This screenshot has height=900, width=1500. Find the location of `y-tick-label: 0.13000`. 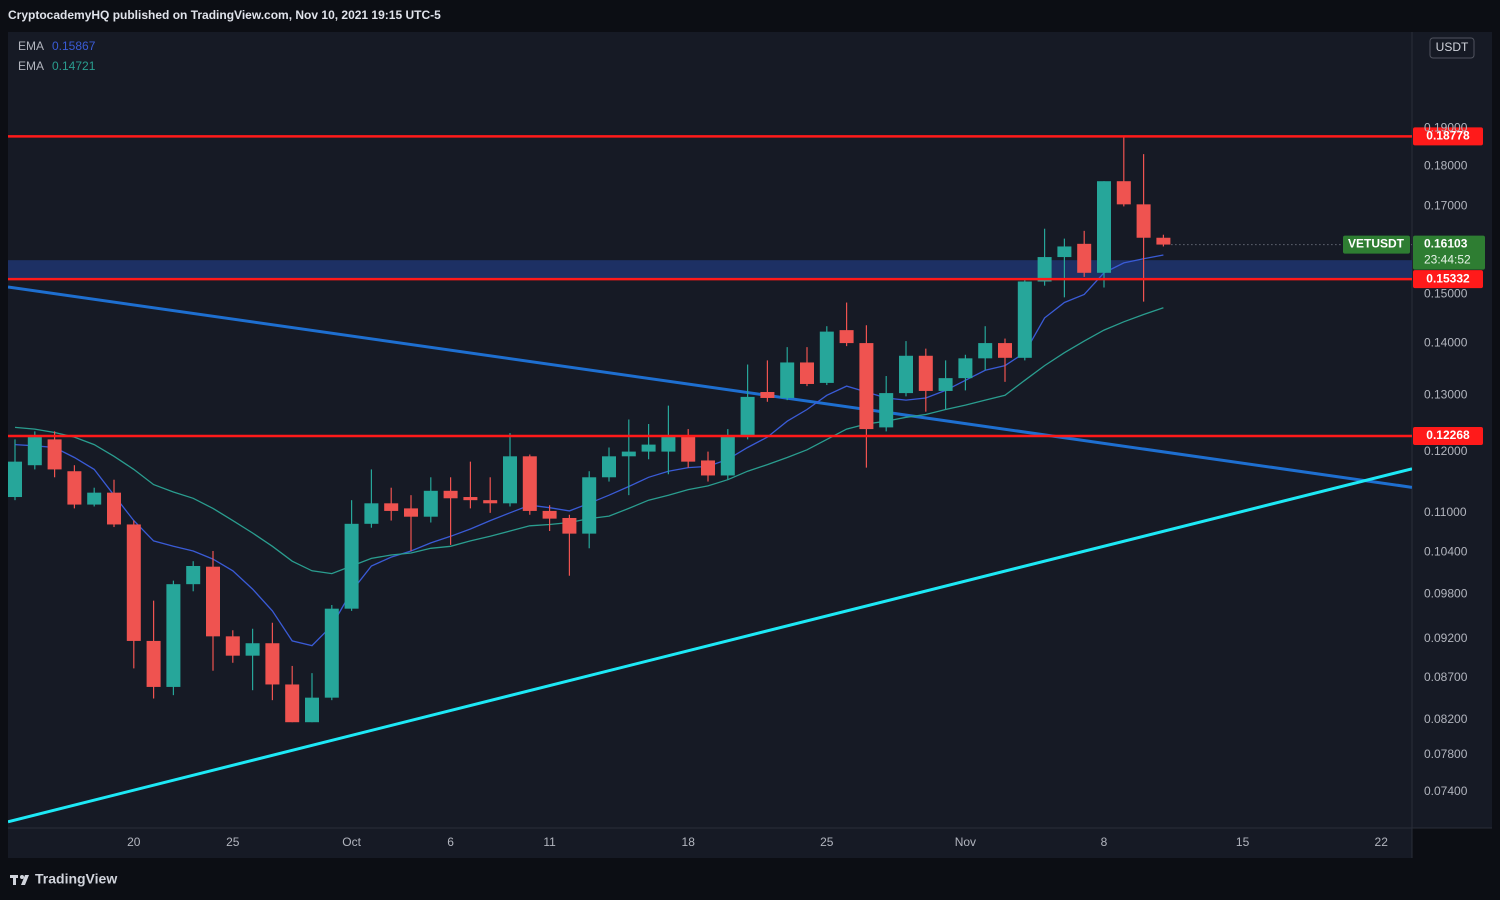

y-tick-label: 0.13000 is located at coordinates (1446, 394).